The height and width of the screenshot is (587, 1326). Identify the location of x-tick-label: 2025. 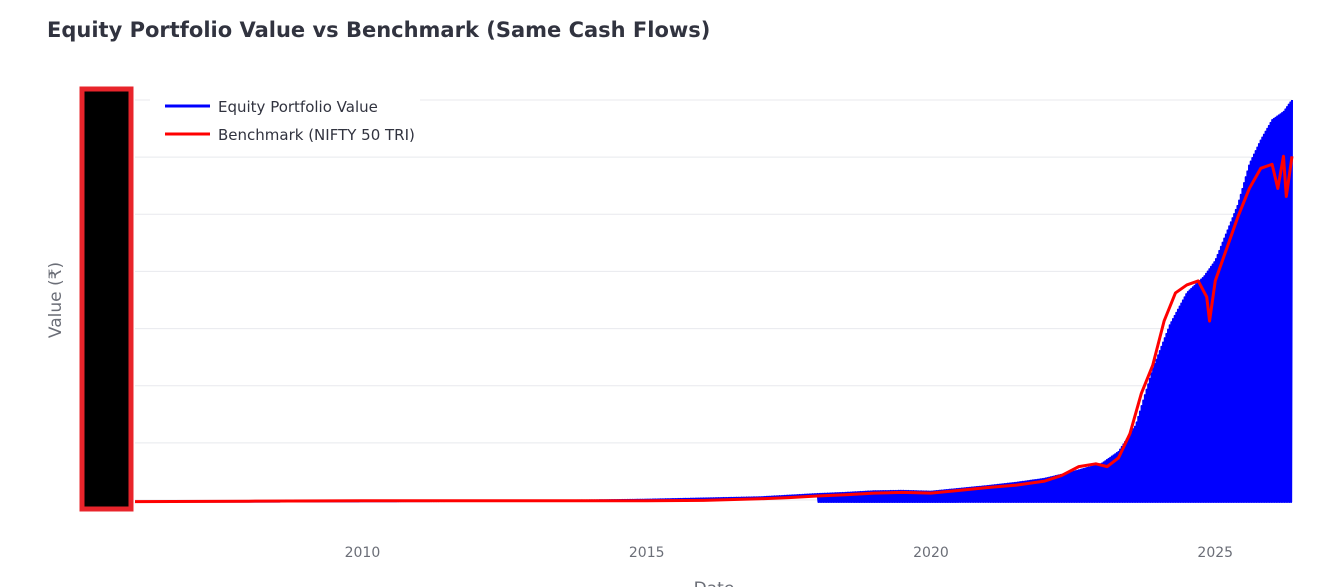
(1215, 553).